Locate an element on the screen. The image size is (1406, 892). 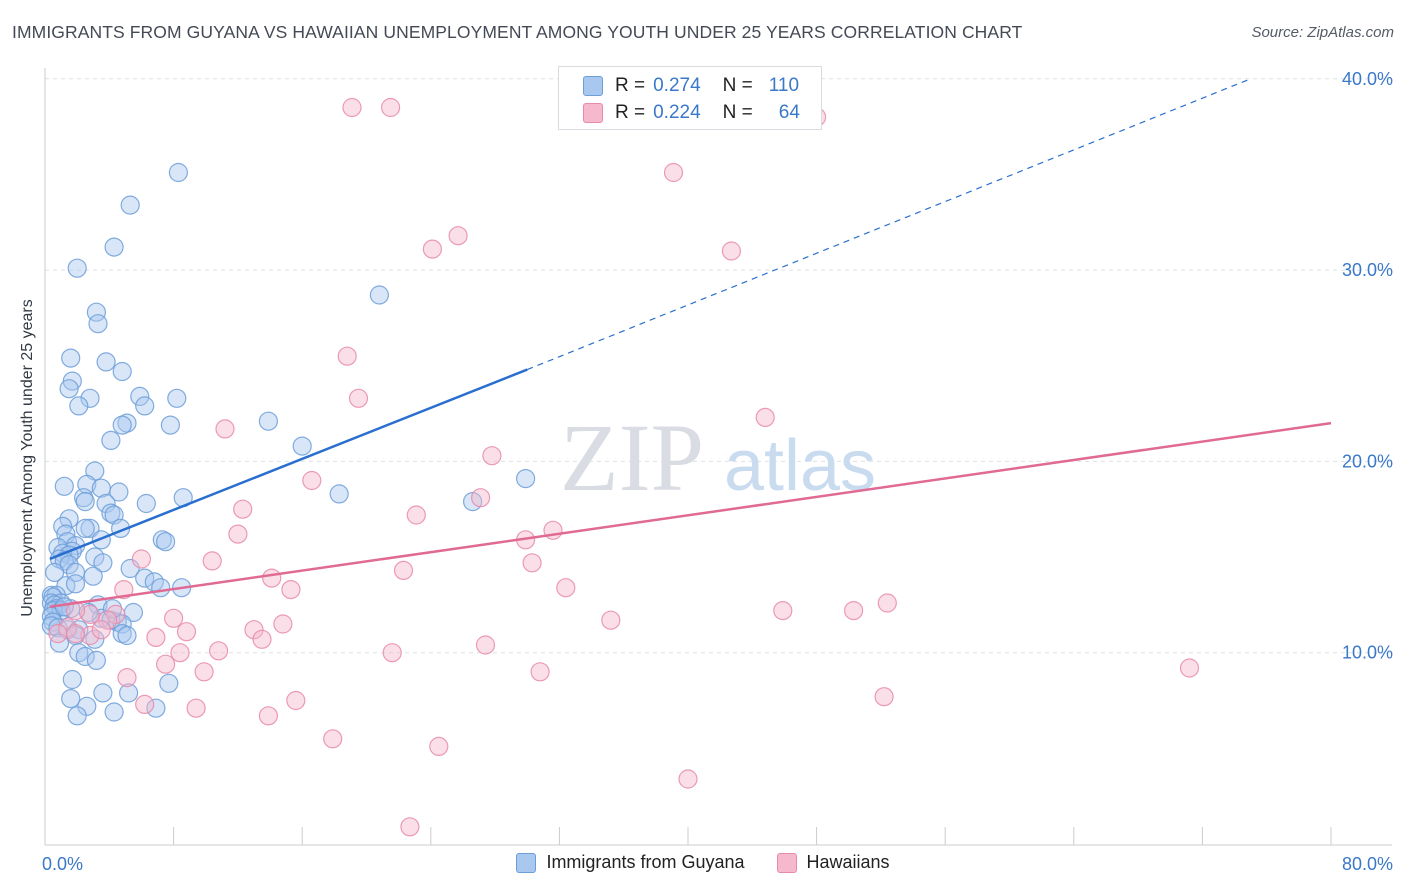
watermark-atlas: atlas is located at coordinates (800, 466).